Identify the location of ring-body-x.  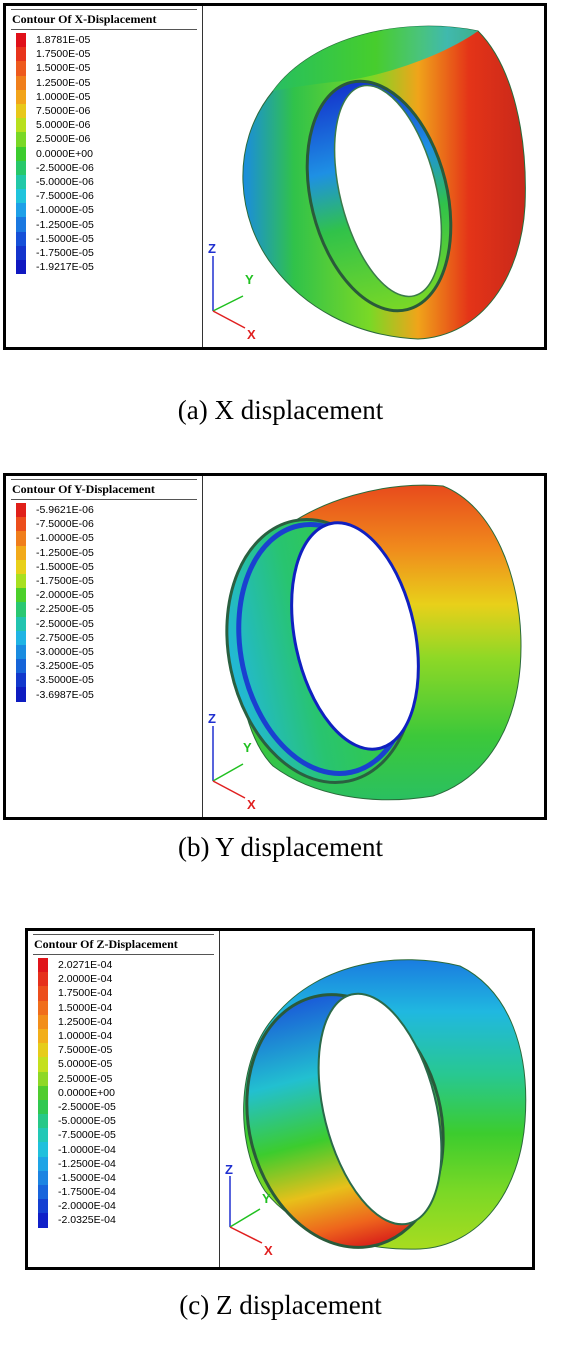
(384, 182).